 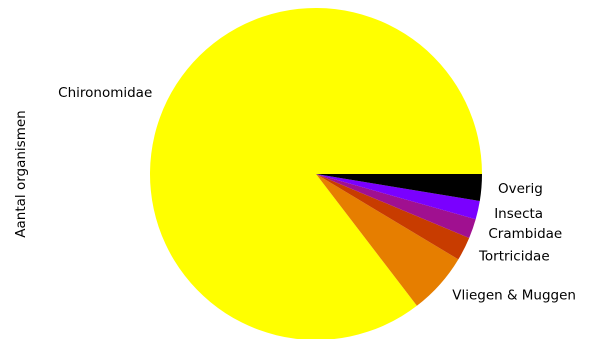 I want to click on pie-slice-insecta, so click(x=398, y=197).